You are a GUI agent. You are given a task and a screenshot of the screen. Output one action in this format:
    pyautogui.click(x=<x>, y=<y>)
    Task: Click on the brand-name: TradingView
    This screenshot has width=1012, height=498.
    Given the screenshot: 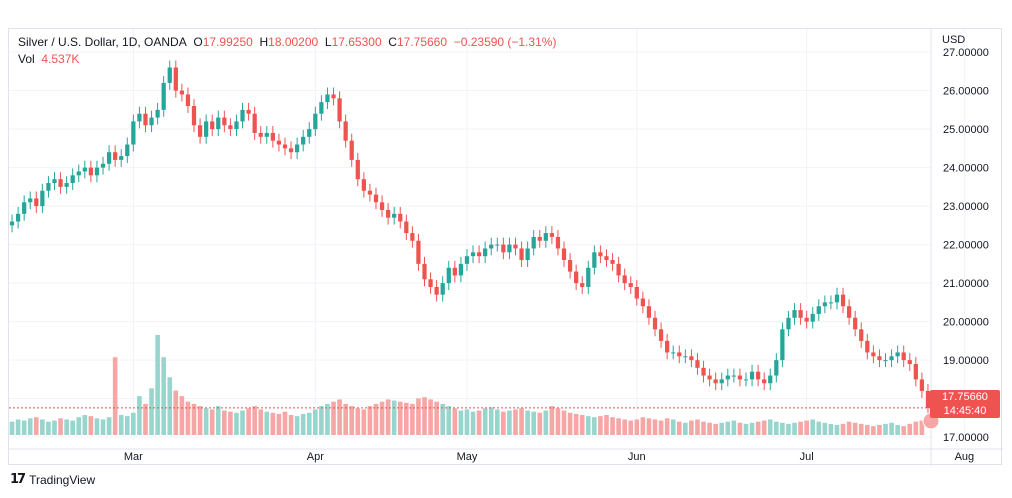 What is the action you would take?
    pyautogui.click(x=62, y=479)
    